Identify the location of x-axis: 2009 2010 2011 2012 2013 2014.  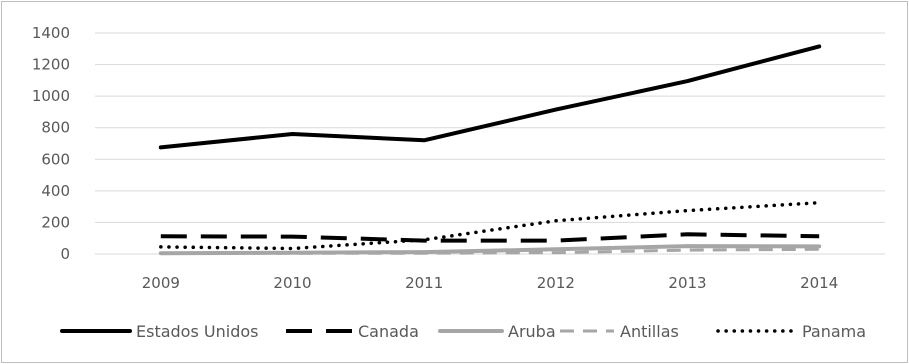
(490, 283).